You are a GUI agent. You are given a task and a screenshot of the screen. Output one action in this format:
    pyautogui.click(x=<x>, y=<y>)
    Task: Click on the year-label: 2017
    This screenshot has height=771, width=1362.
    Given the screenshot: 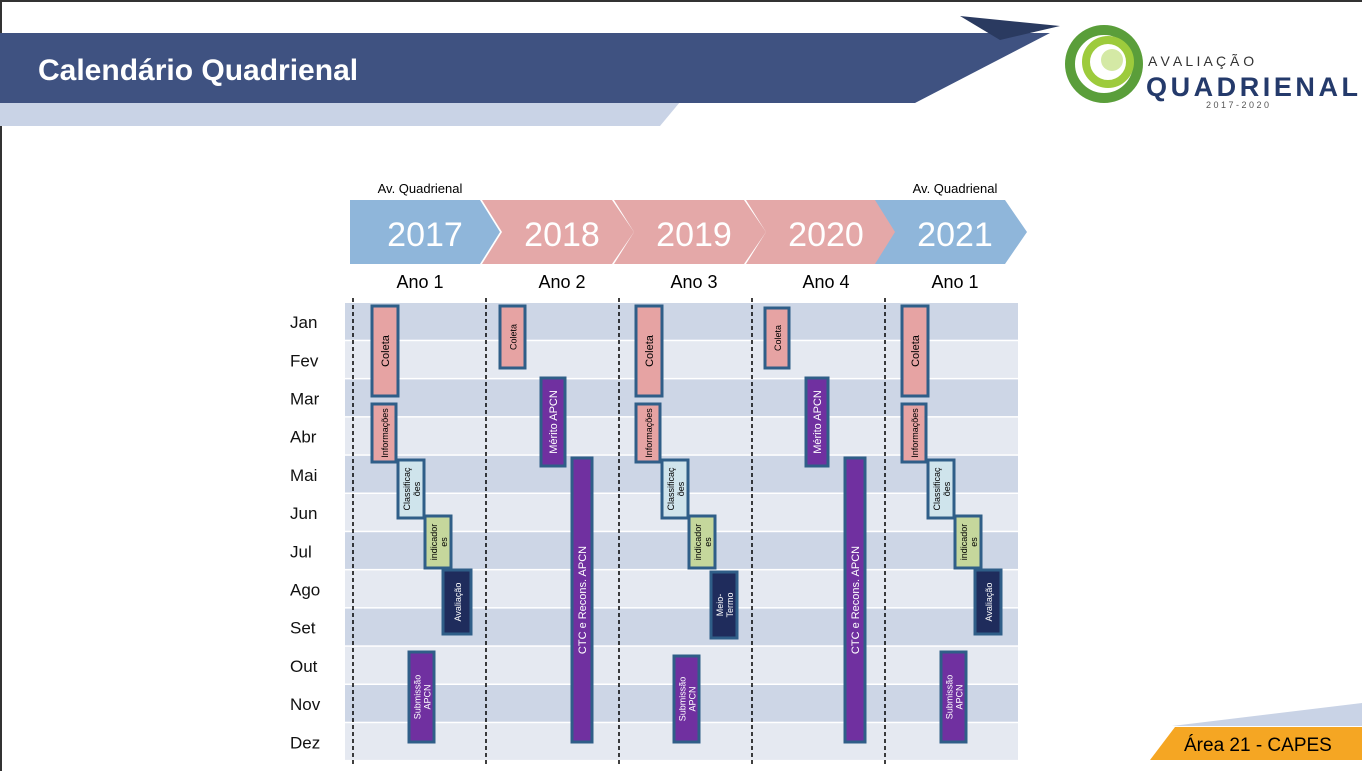 What is the action you would take?
    pyautogui.click(x=425, y=235)
    